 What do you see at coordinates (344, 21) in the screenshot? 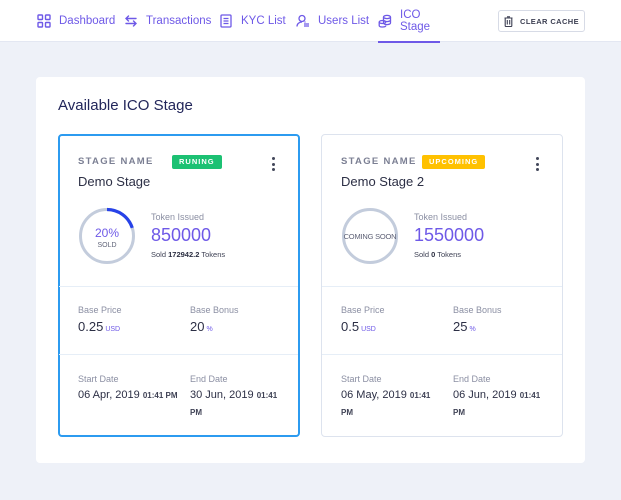
I see `nav-label-users-list: Users List` at bounding box center [344, 21].